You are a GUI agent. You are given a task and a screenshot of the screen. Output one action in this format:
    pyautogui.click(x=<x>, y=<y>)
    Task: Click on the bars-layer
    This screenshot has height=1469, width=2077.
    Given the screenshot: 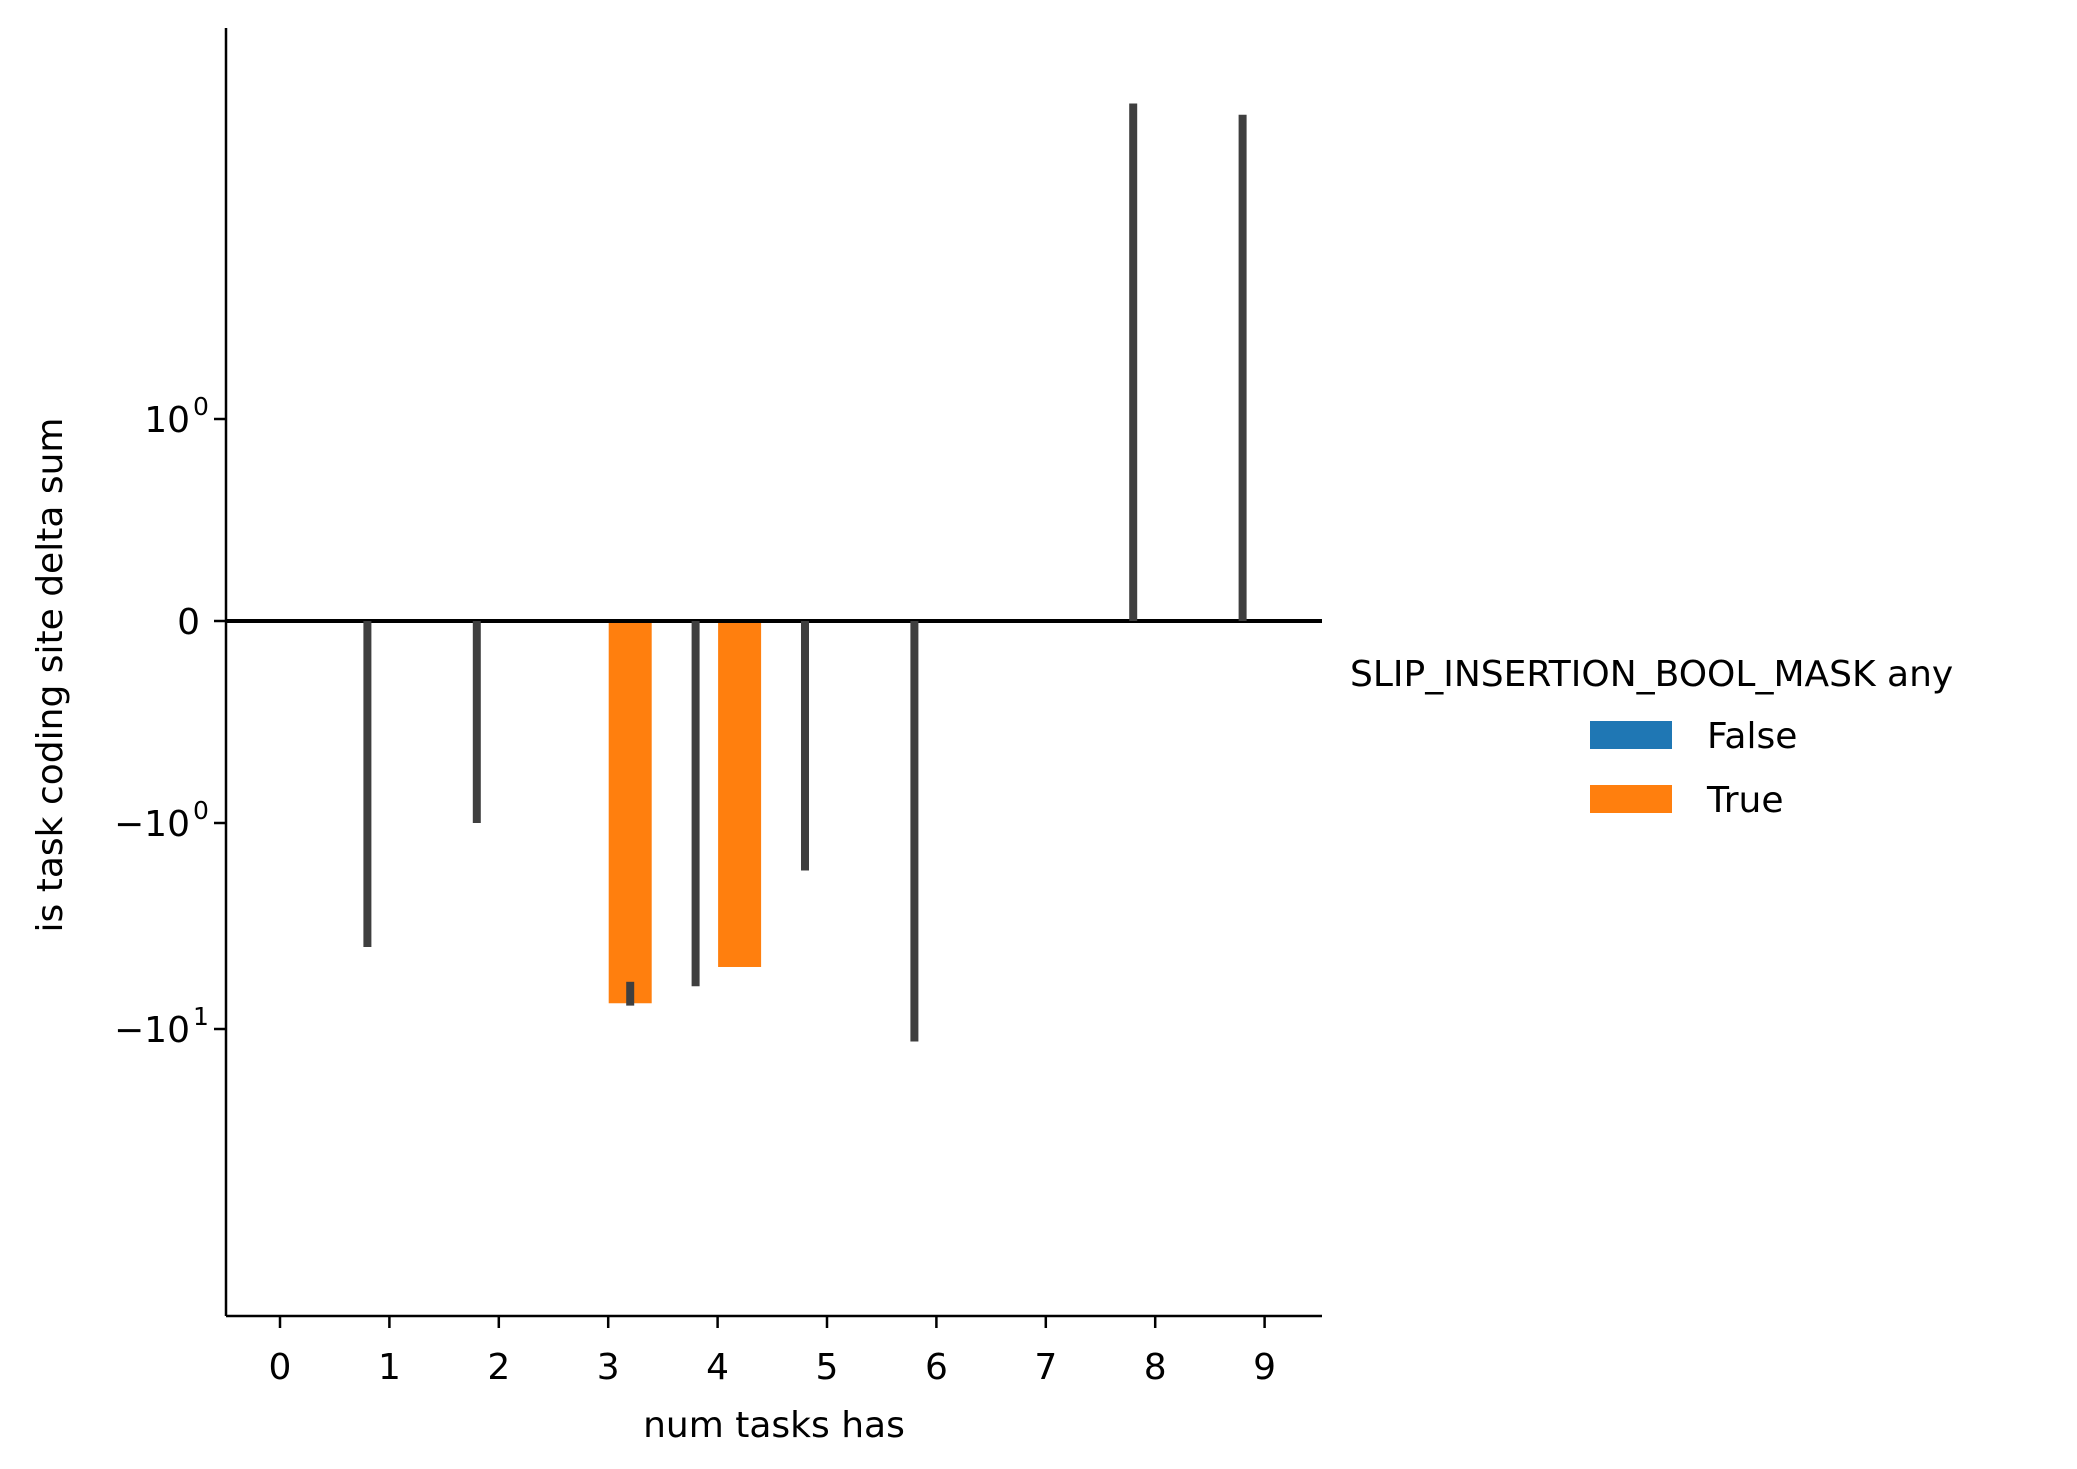 What is the action you would take?
    pyautogui.click(x=685, y=812)
    